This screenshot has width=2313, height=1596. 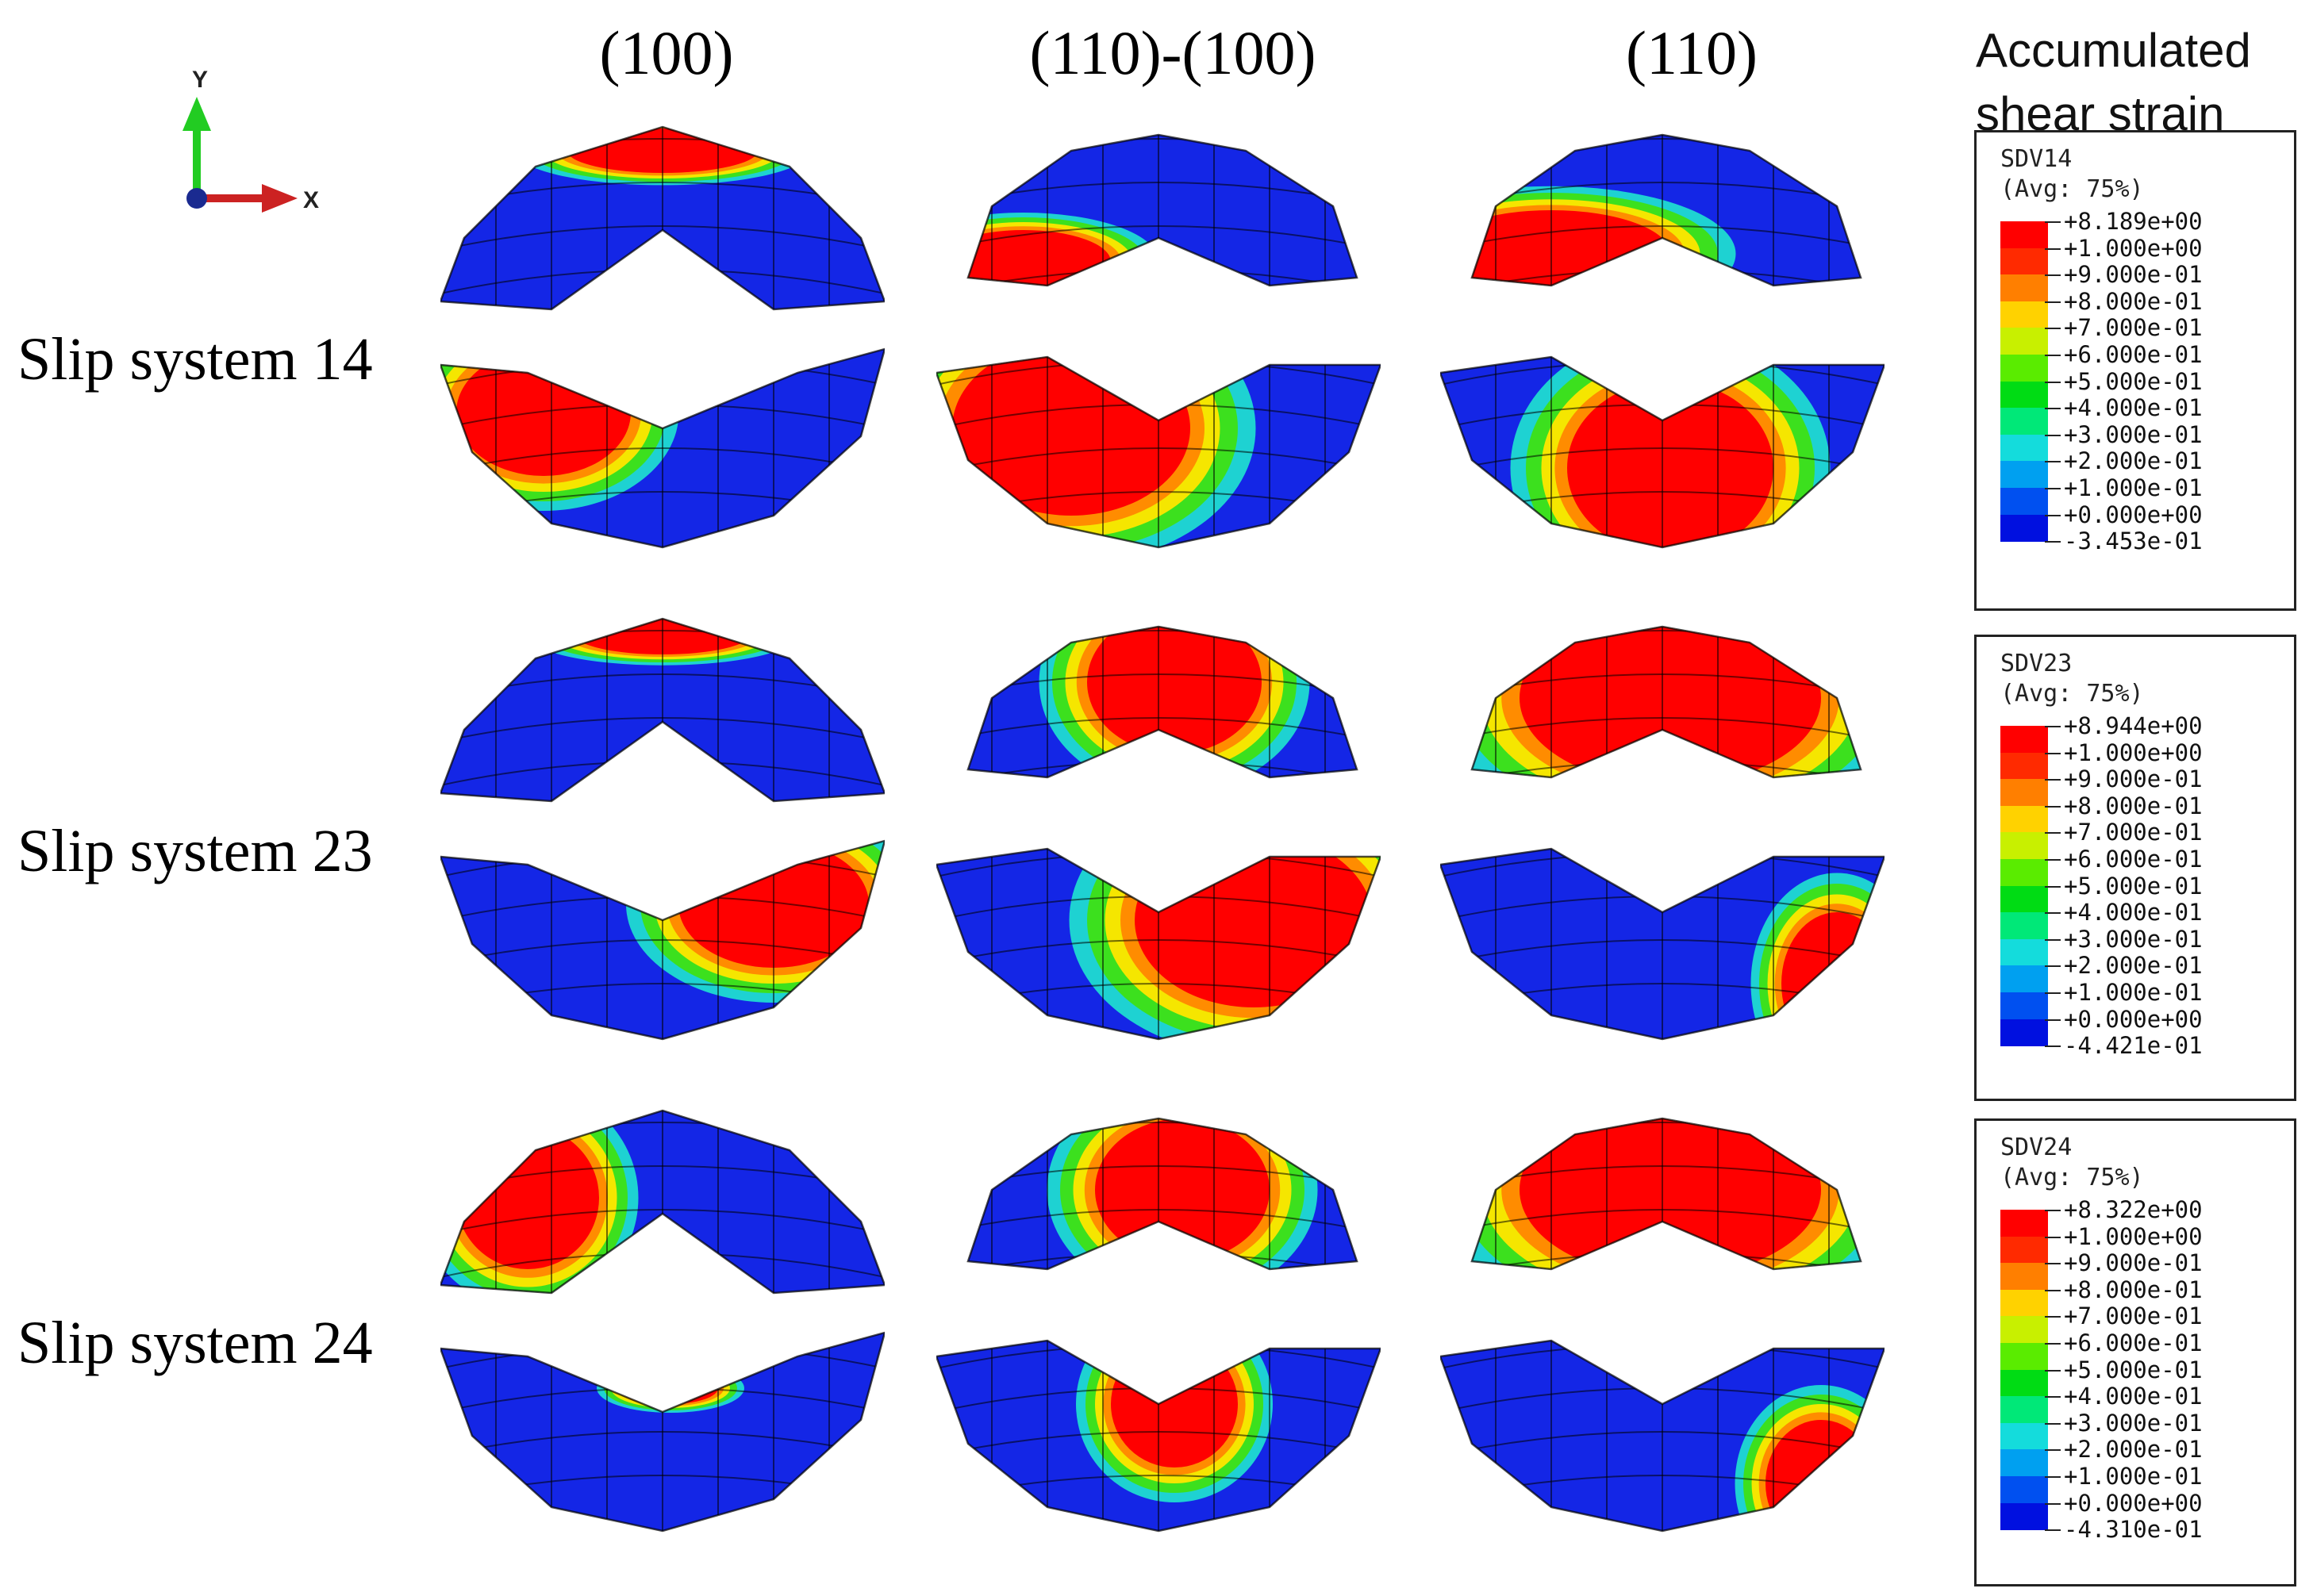 What do you see at coordinates (666, 53) in the screenshot?
I see `column-title-100: (100)` at bounding box center [666, 53].